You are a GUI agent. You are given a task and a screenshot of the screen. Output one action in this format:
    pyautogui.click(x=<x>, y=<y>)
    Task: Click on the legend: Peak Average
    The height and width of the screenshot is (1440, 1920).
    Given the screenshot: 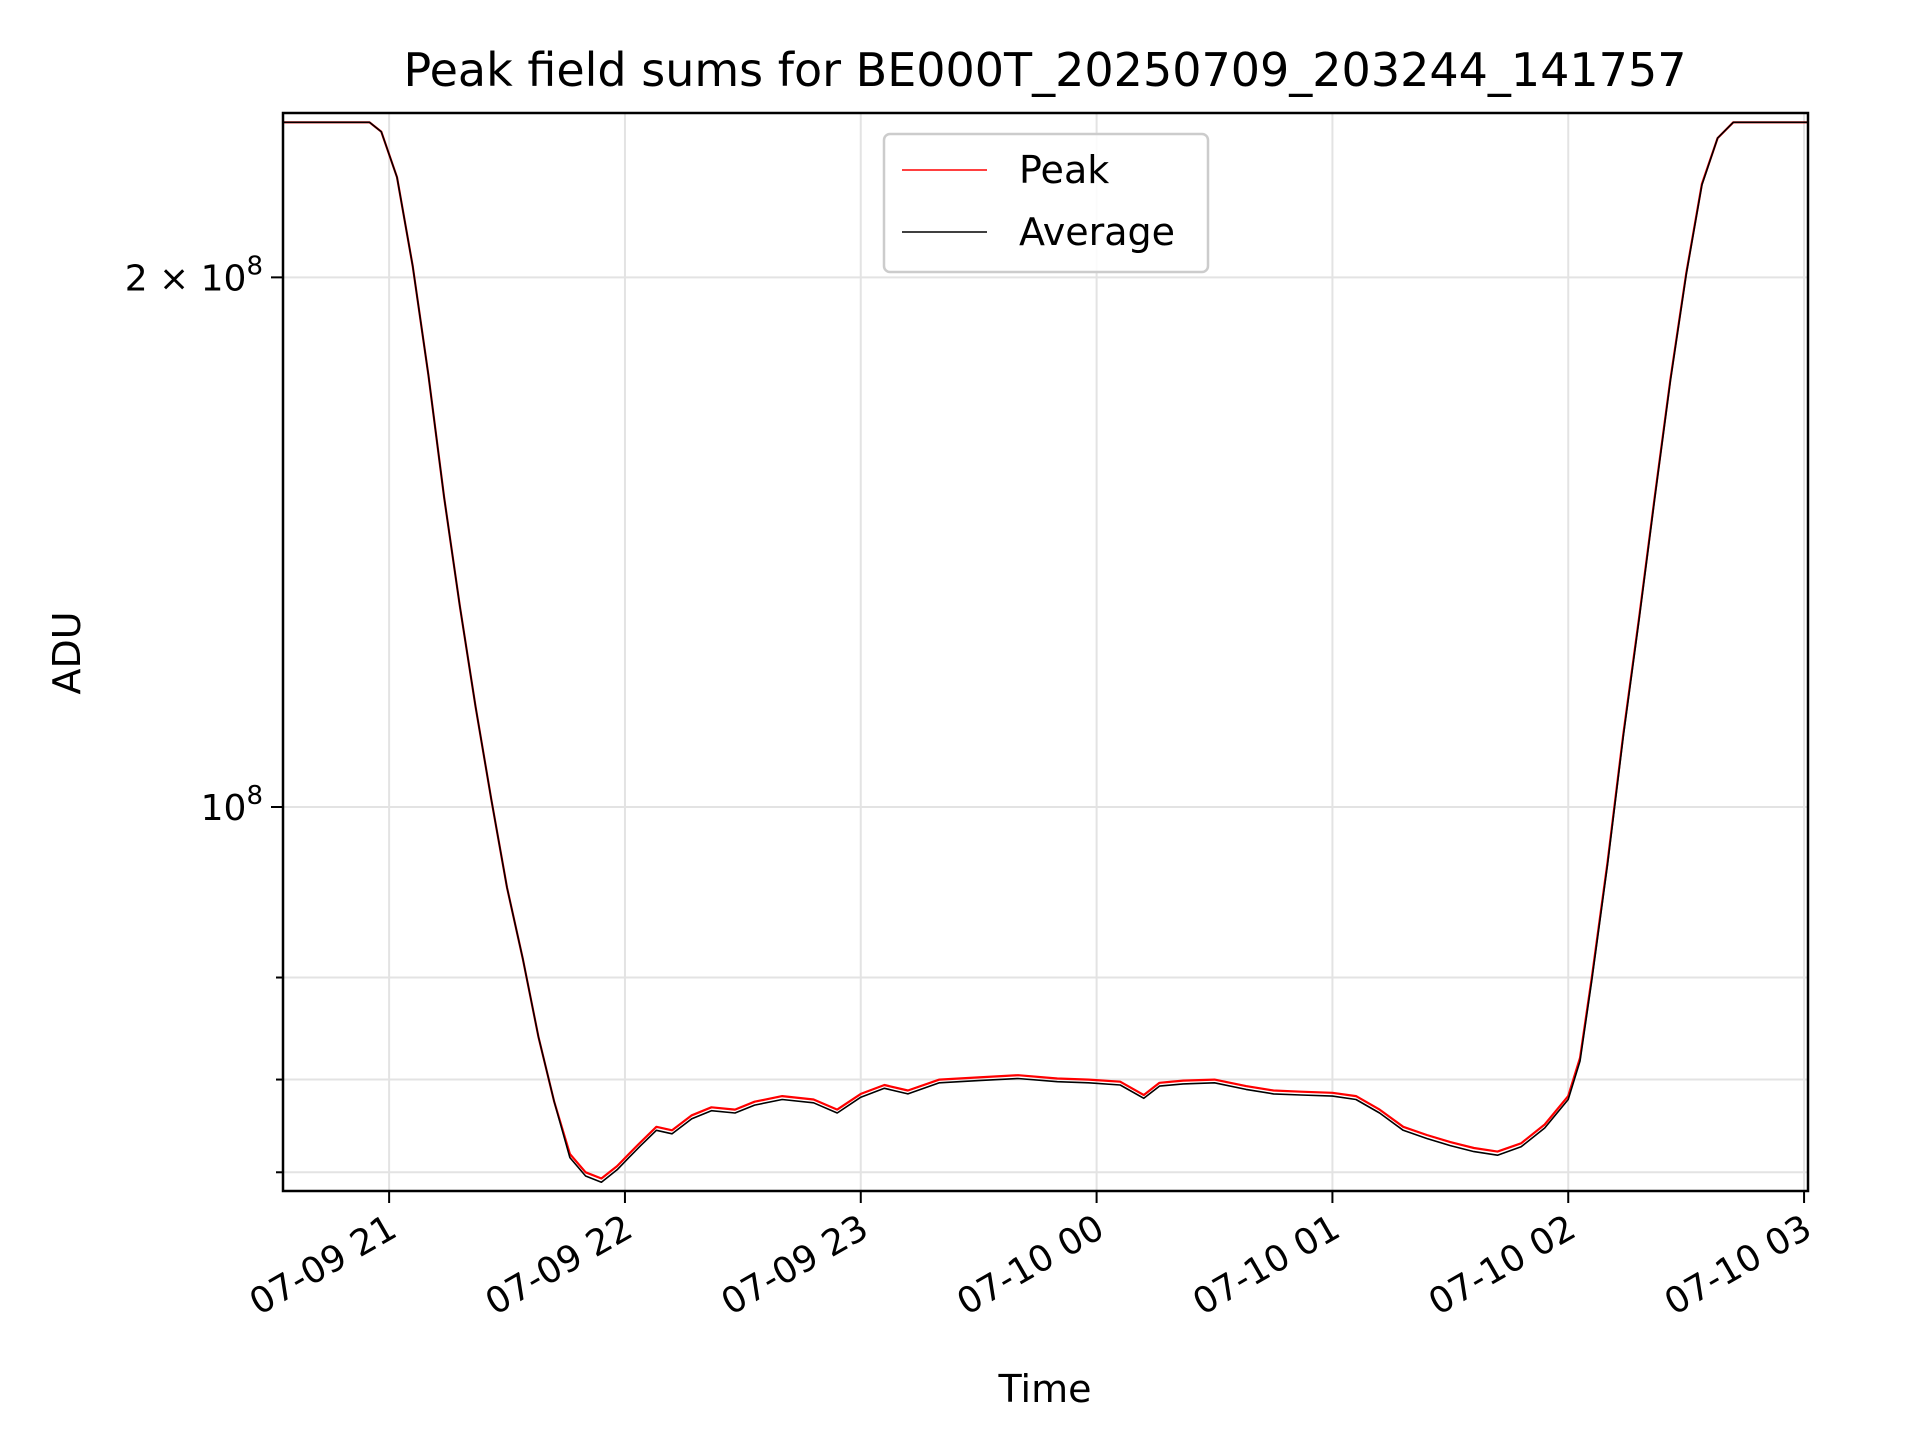 What is the action you would take?
    pyautogui.click(x=1046, y=203)
    